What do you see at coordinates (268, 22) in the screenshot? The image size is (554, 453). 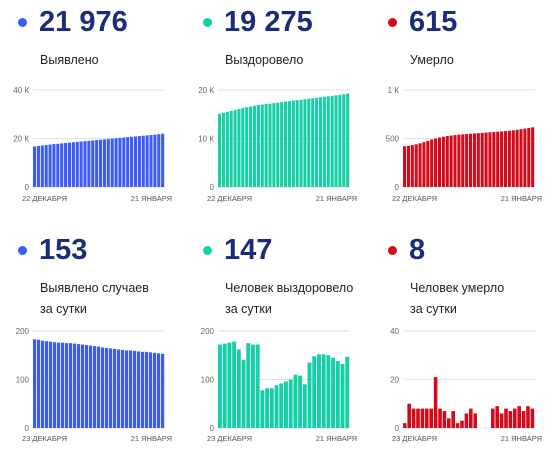 I see `headline-number: 19 275` at bounding box center [268, 22].